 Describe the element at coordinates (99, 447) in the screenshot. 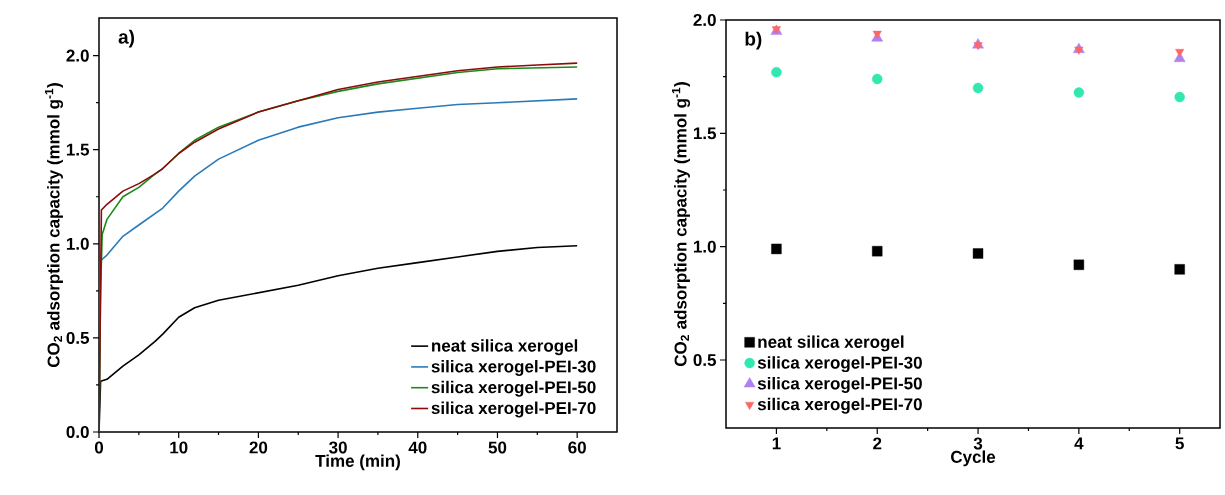

I see `x-tick-label: 0` at that location.